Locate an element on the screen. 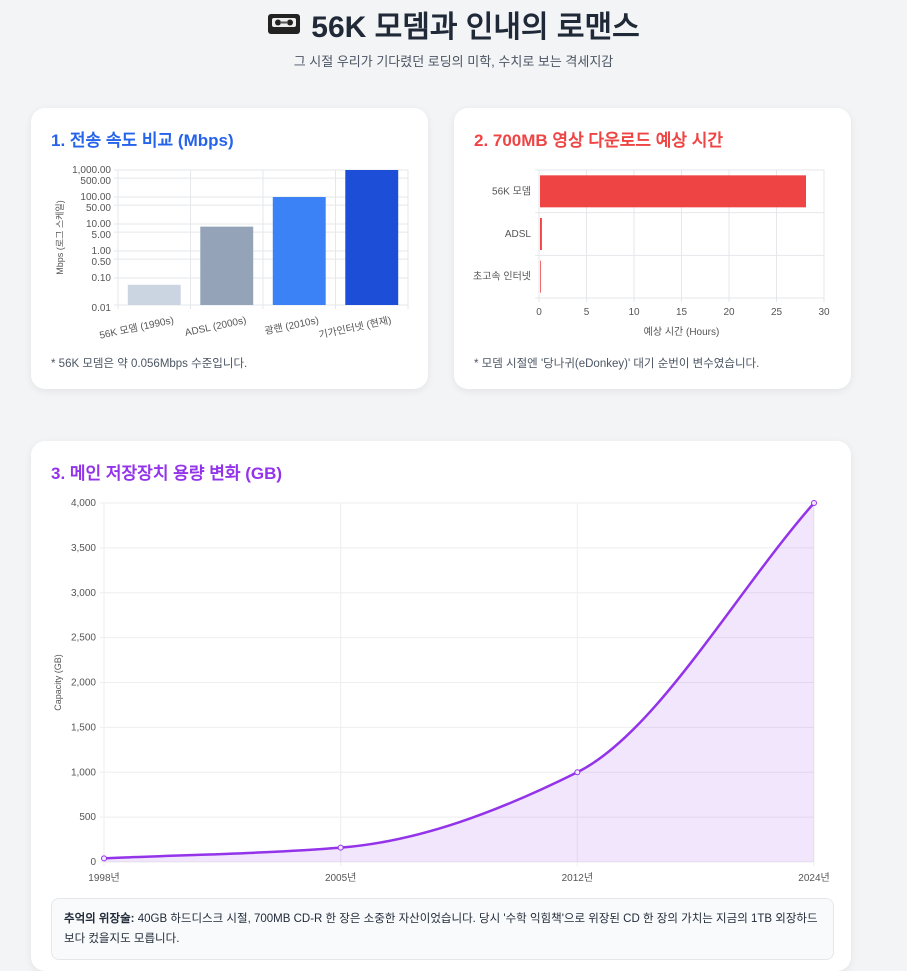  x-tick-label: 56K 모뎀 (1990s) is located at coordinates (136, 327).